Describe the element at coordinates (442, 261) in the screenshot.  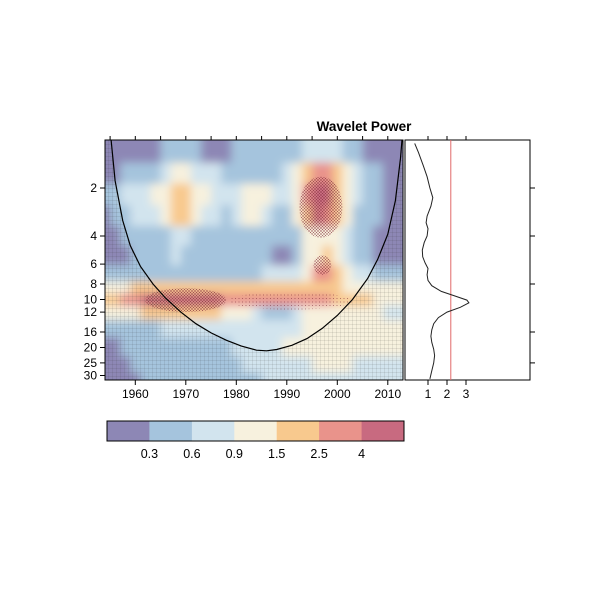
I see `global-spectrum-curve` at that location.